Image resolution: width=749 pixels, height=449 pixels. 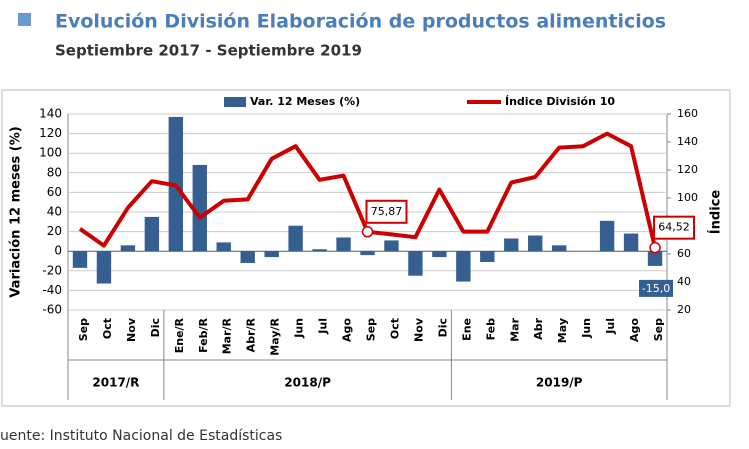 I want to click on data-label: -15,0, so click(x=656, y=288).